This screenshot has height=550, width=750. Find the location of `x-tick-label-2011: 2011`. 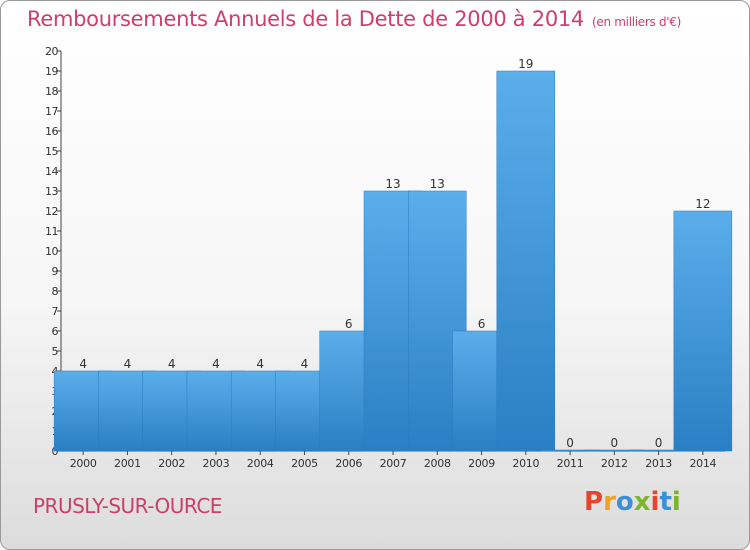

x-tick-label-2011: 2011 is located at coordinates (570, 463).